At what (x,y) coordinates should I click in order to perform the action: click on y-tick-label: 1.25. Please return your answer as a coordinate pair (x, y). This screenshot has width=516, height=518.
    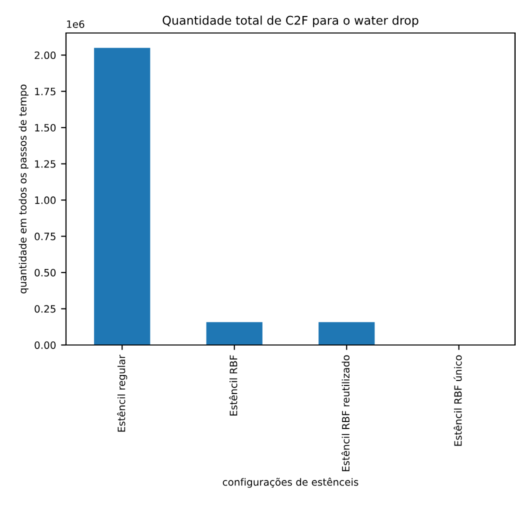
    Looking at the image, I should click on (45, 164).